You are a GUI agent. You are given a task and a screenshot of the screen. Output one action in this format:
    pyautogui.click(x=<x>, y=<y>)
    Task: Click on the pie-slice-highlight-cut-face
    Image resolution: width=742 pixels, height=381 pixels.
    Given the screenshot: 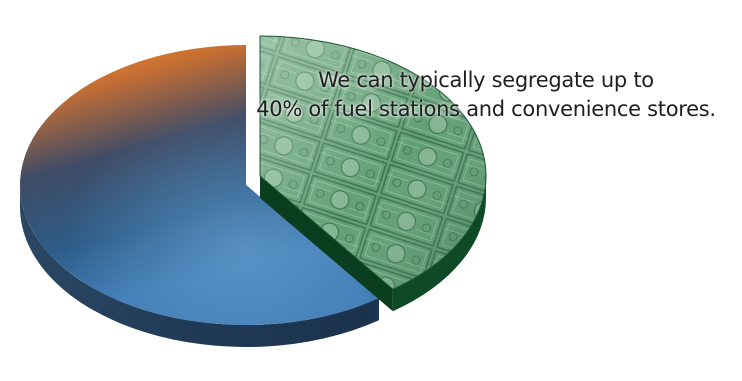 What is the action you would take?
    pyautogui.click(x=326, y=244)
    